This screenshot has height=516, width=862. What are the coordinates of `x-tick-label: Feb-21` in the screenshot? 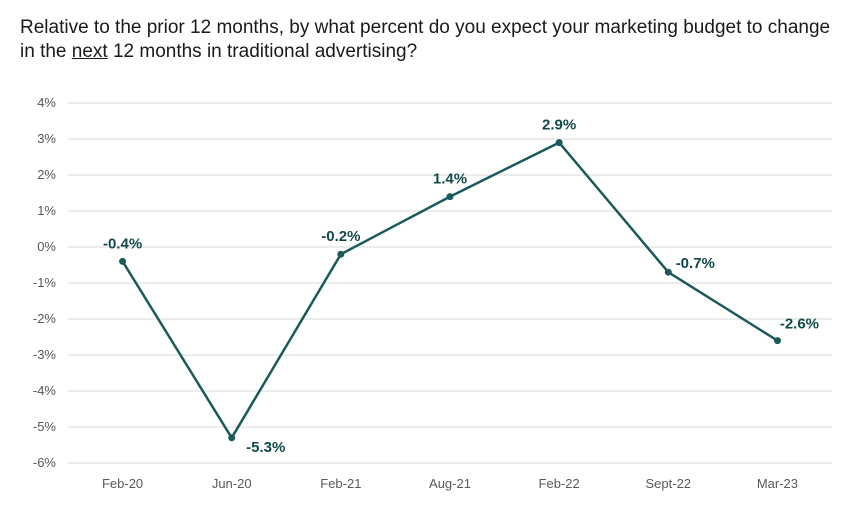 It's located at (340, 483).